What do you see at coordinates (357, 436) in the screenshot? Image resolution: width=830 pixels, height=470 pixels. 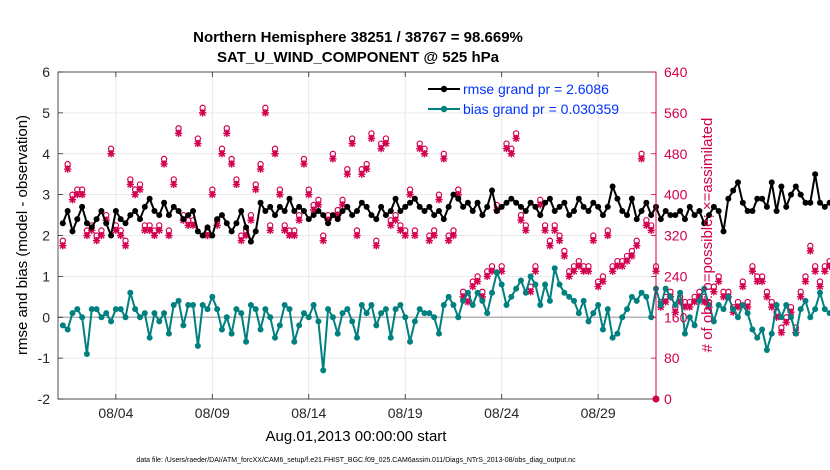 I see `x-axis-label: Aug.01,2013 00:00:00 start` at bounding box center [357, 436].